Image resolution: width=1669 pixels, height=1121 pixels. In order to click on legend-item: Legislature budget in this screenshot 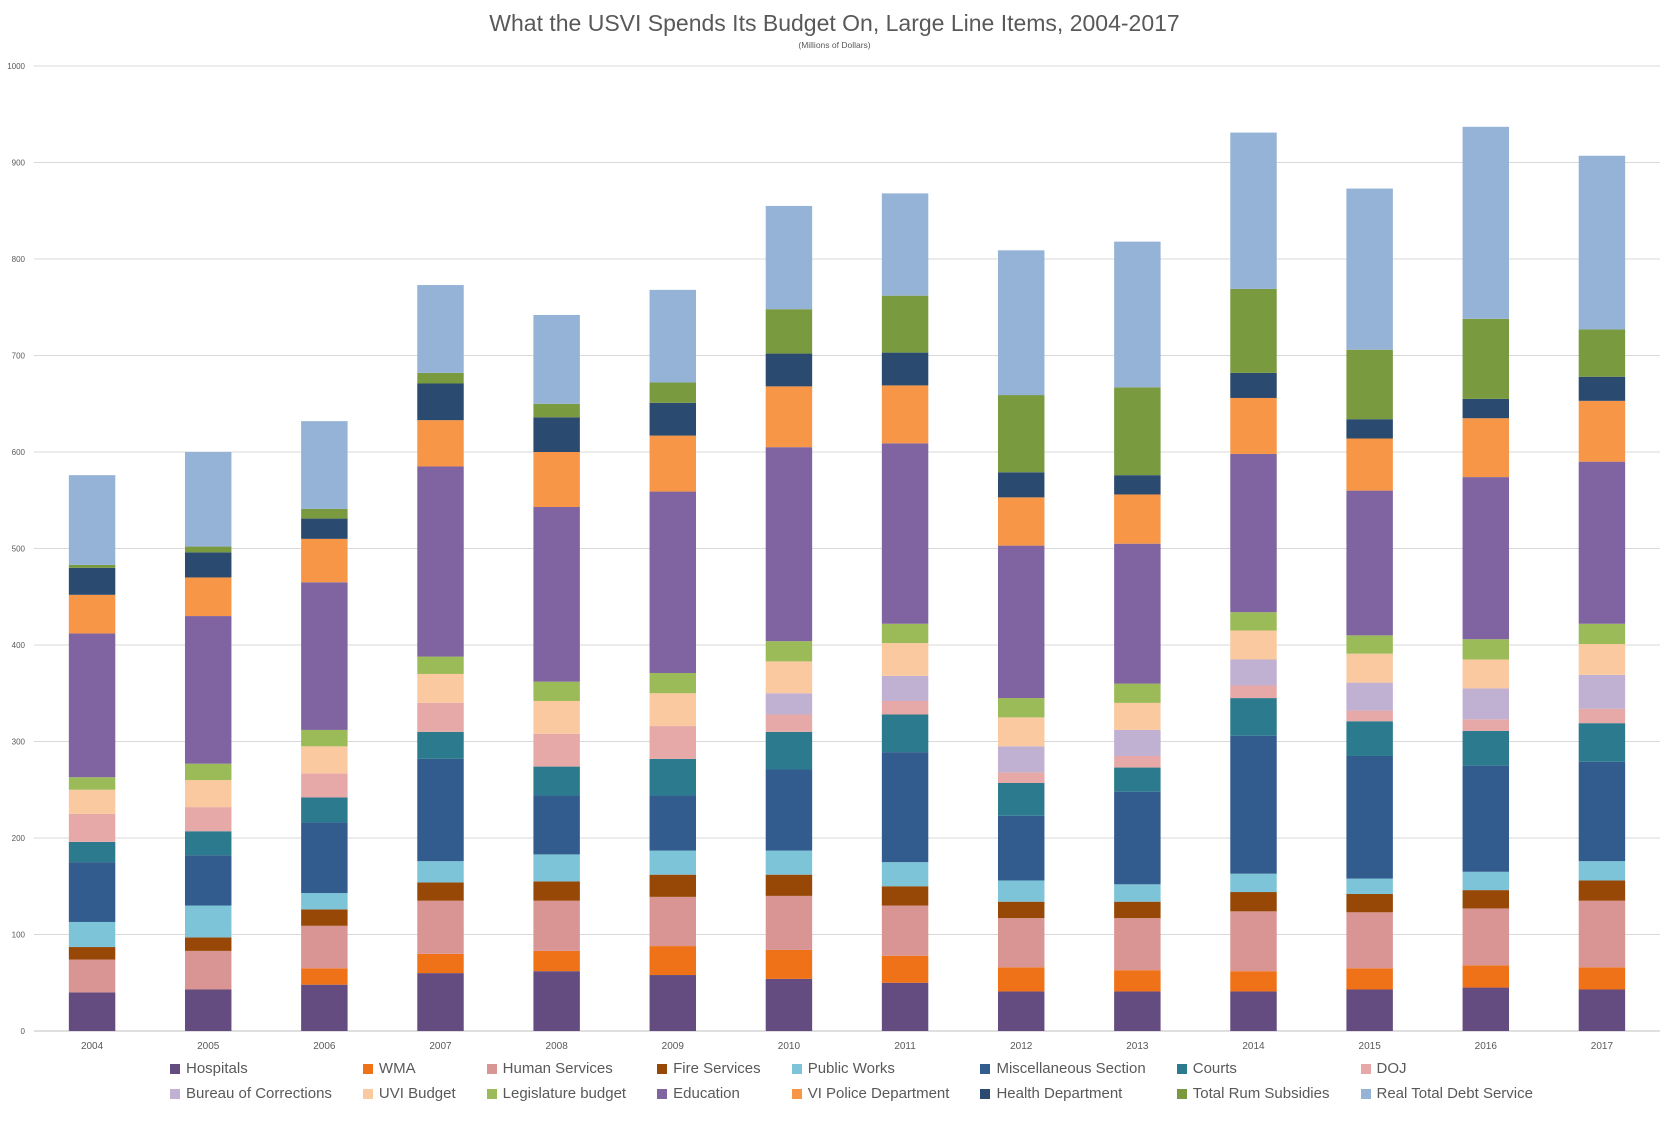, I will do `click(564, 1093)`.